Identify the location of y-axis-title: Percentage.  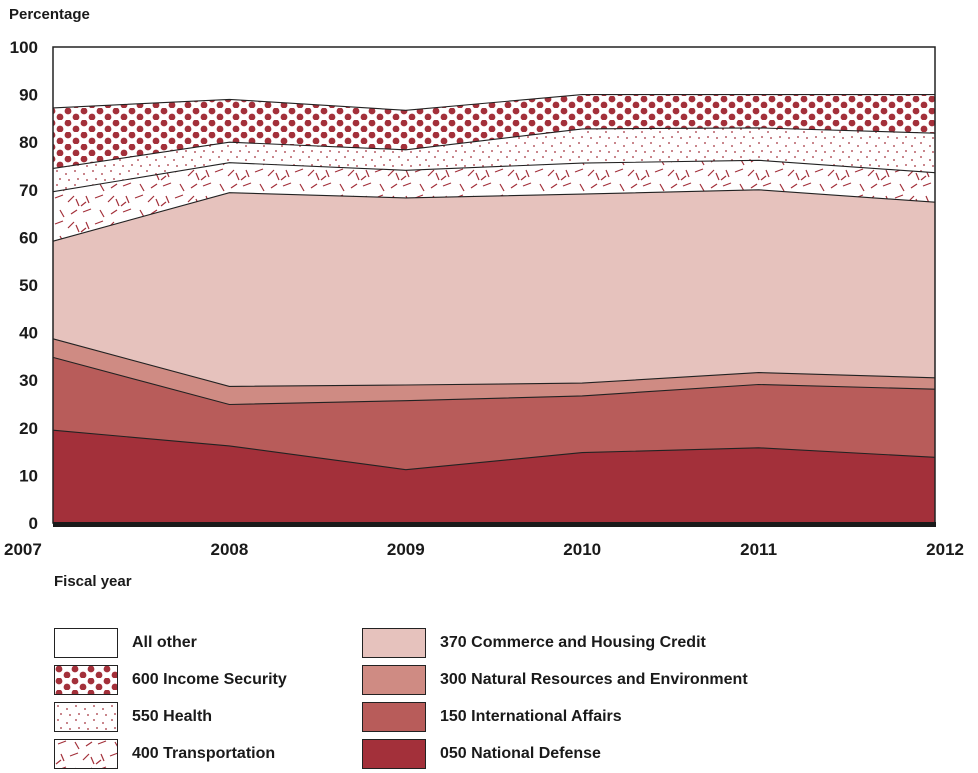
(49, 14).